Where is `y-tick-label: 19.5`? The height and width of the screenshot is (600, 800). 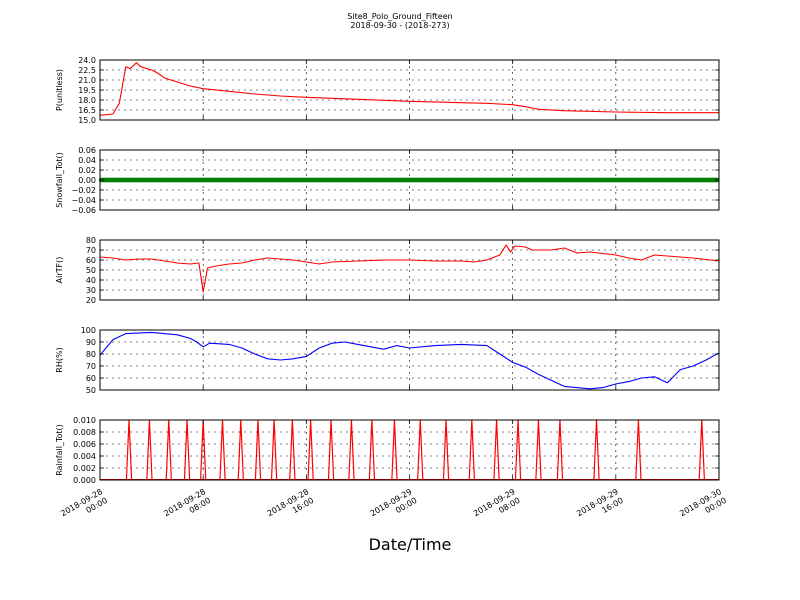 y-tick-label: 19.5 is located at coordinates (87, 90).